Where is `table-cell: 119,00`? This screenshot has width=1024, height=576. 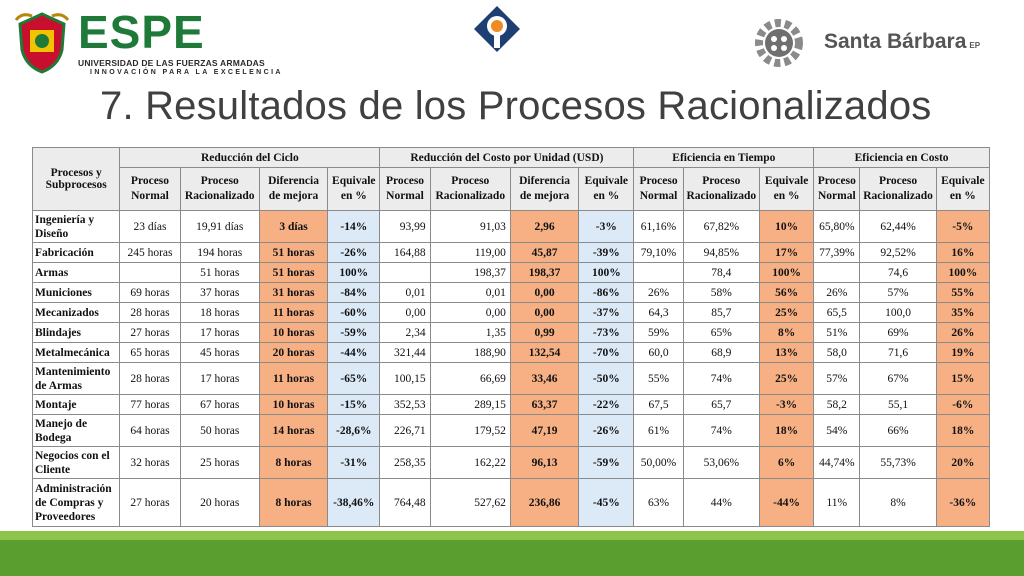 table-cell: 119,00 is located at coordinates (470, 252).